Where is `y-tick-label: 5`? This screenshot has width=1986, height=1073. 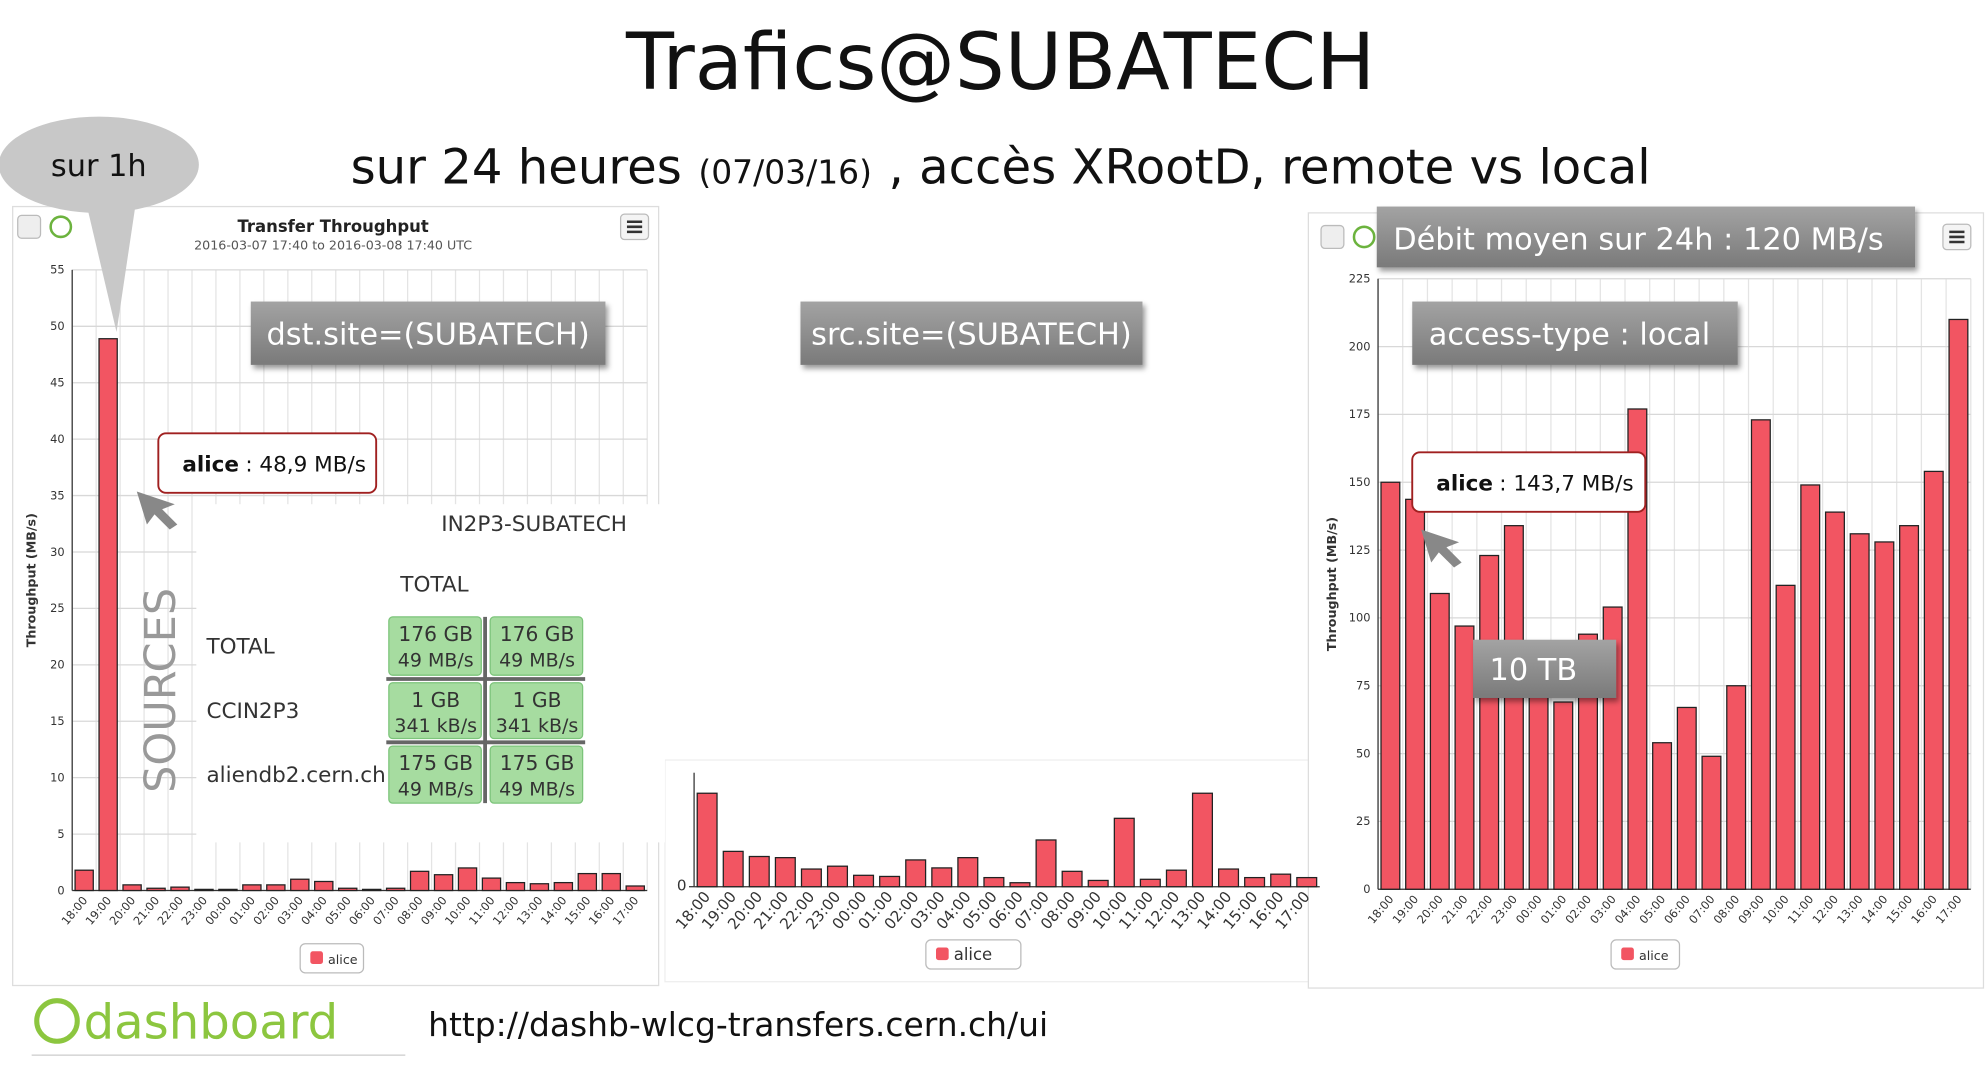 y-tick-label: 5 is located at coordinates (60, 834).